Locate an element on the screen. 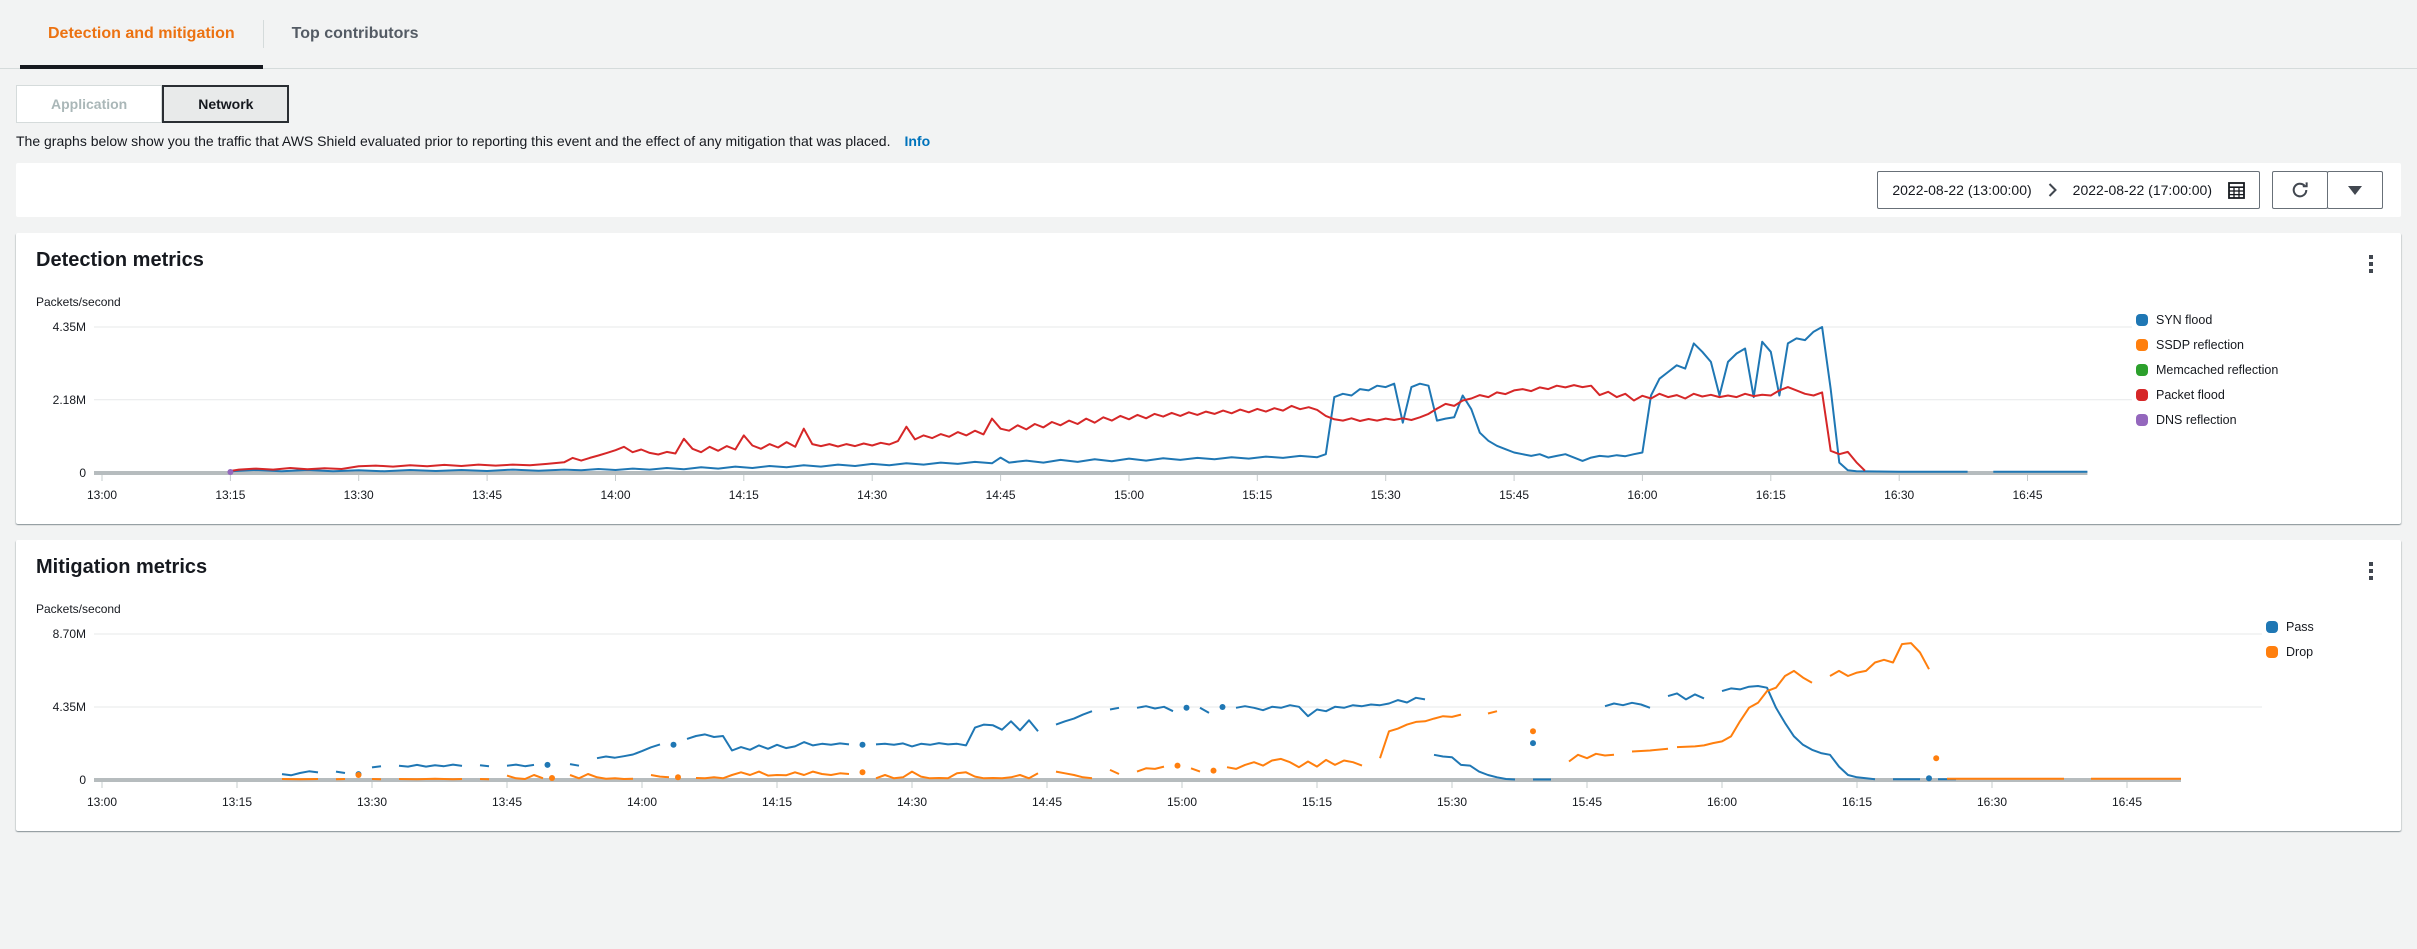  detection-y-axis-title: Packets/second is located at coordinates (78, 302).